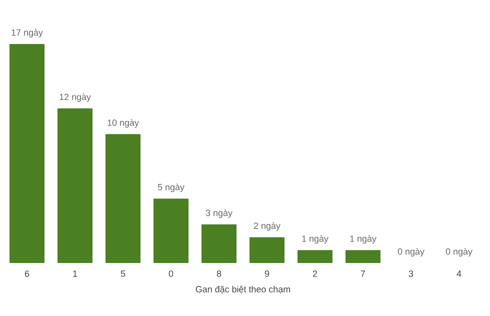  Describe the element at coordinates (267, 226) in the screenshot. I see `data-label: 2 ngày` at that location.